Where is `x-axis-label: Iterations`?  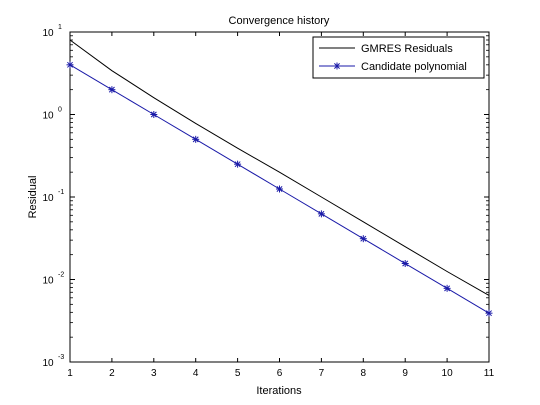 x-axis-label: Iterations is located at coordinates (279, 391).